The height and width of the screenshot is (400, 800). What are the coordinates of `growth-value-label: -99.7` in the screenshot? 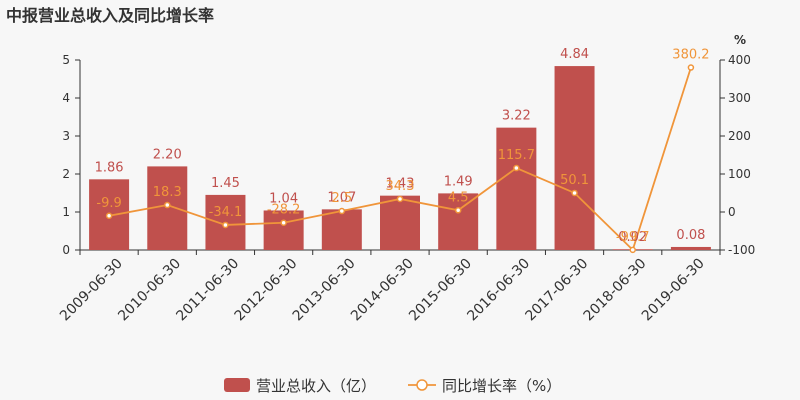 It's located at (633, 237).